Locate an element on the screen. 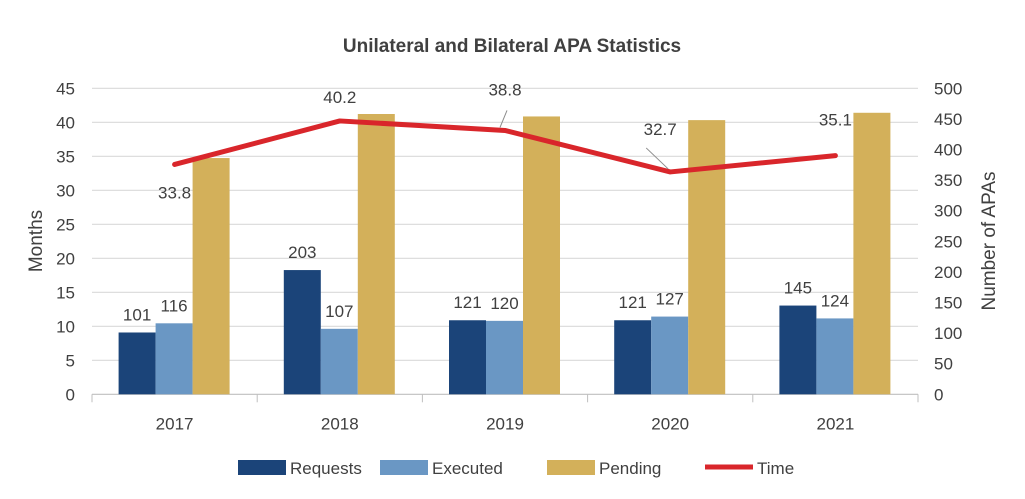 The width and height of the screenshot is (1025, 499). y-right-tick-label: 500 is located at coordinates (948, 88).